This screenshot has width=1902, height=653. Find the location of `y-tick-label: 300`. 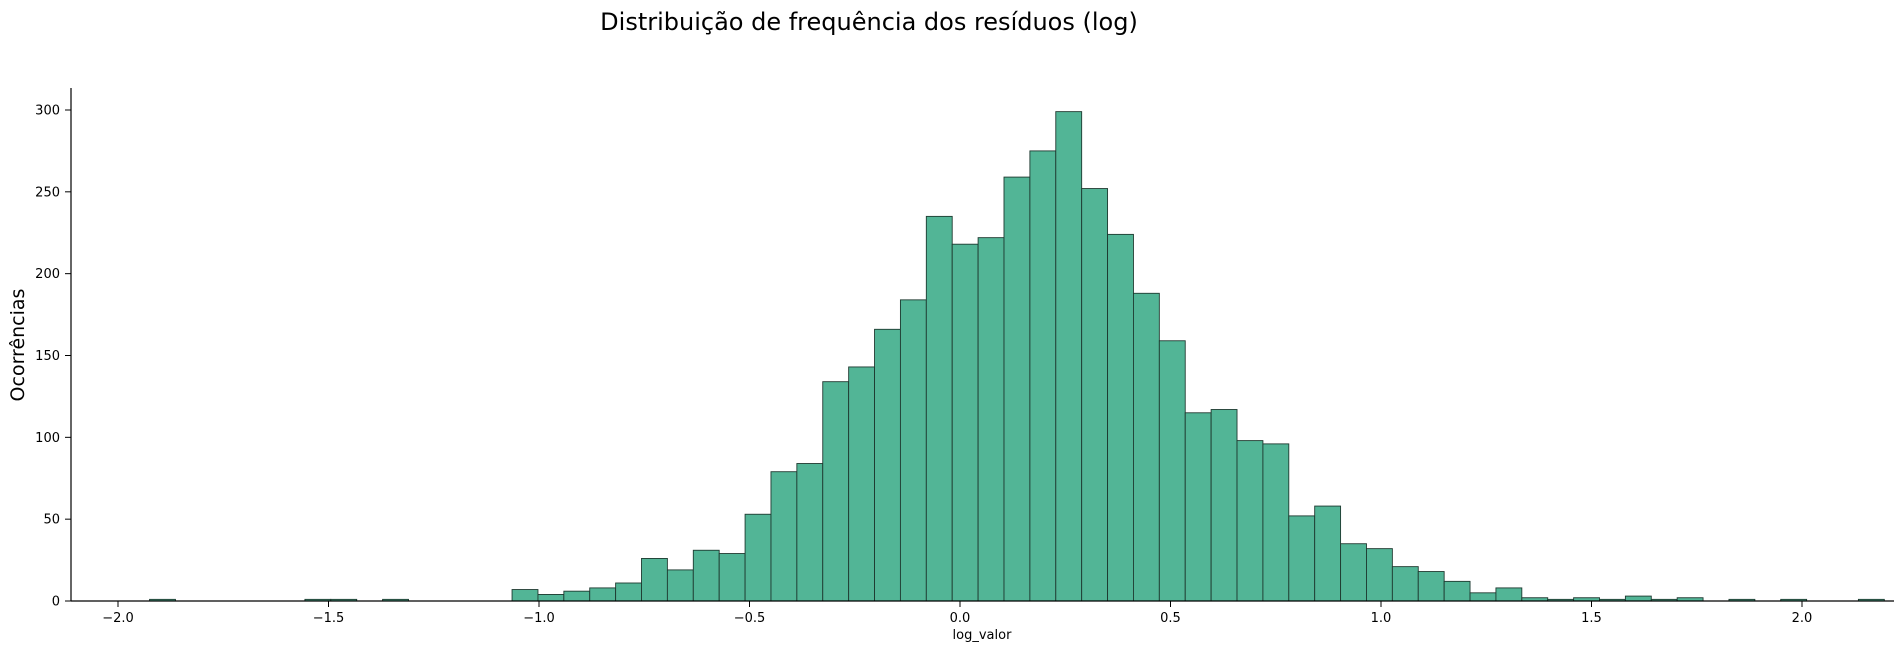

y-tick-label: 300 is located at coordinates (47, 110).